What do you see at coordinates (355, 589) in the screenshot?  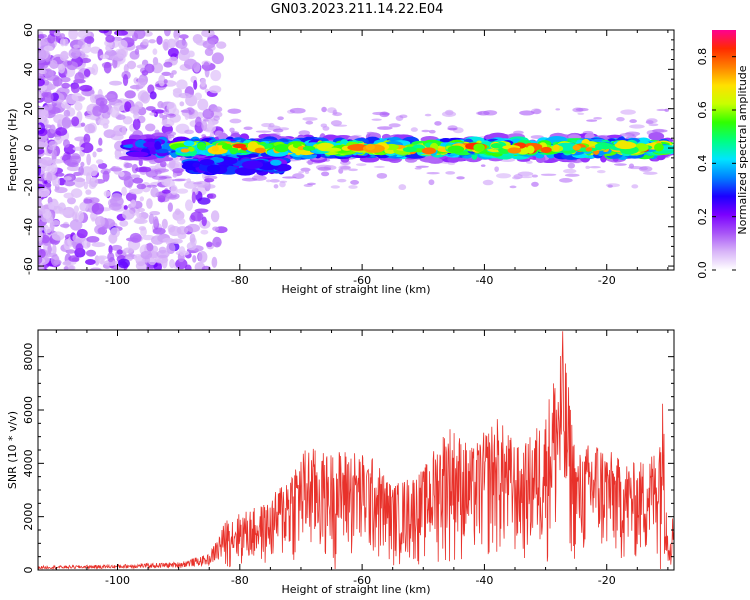 I see `snr-xlabel: Height of straight line (km)` at bounding box center [355, 589].